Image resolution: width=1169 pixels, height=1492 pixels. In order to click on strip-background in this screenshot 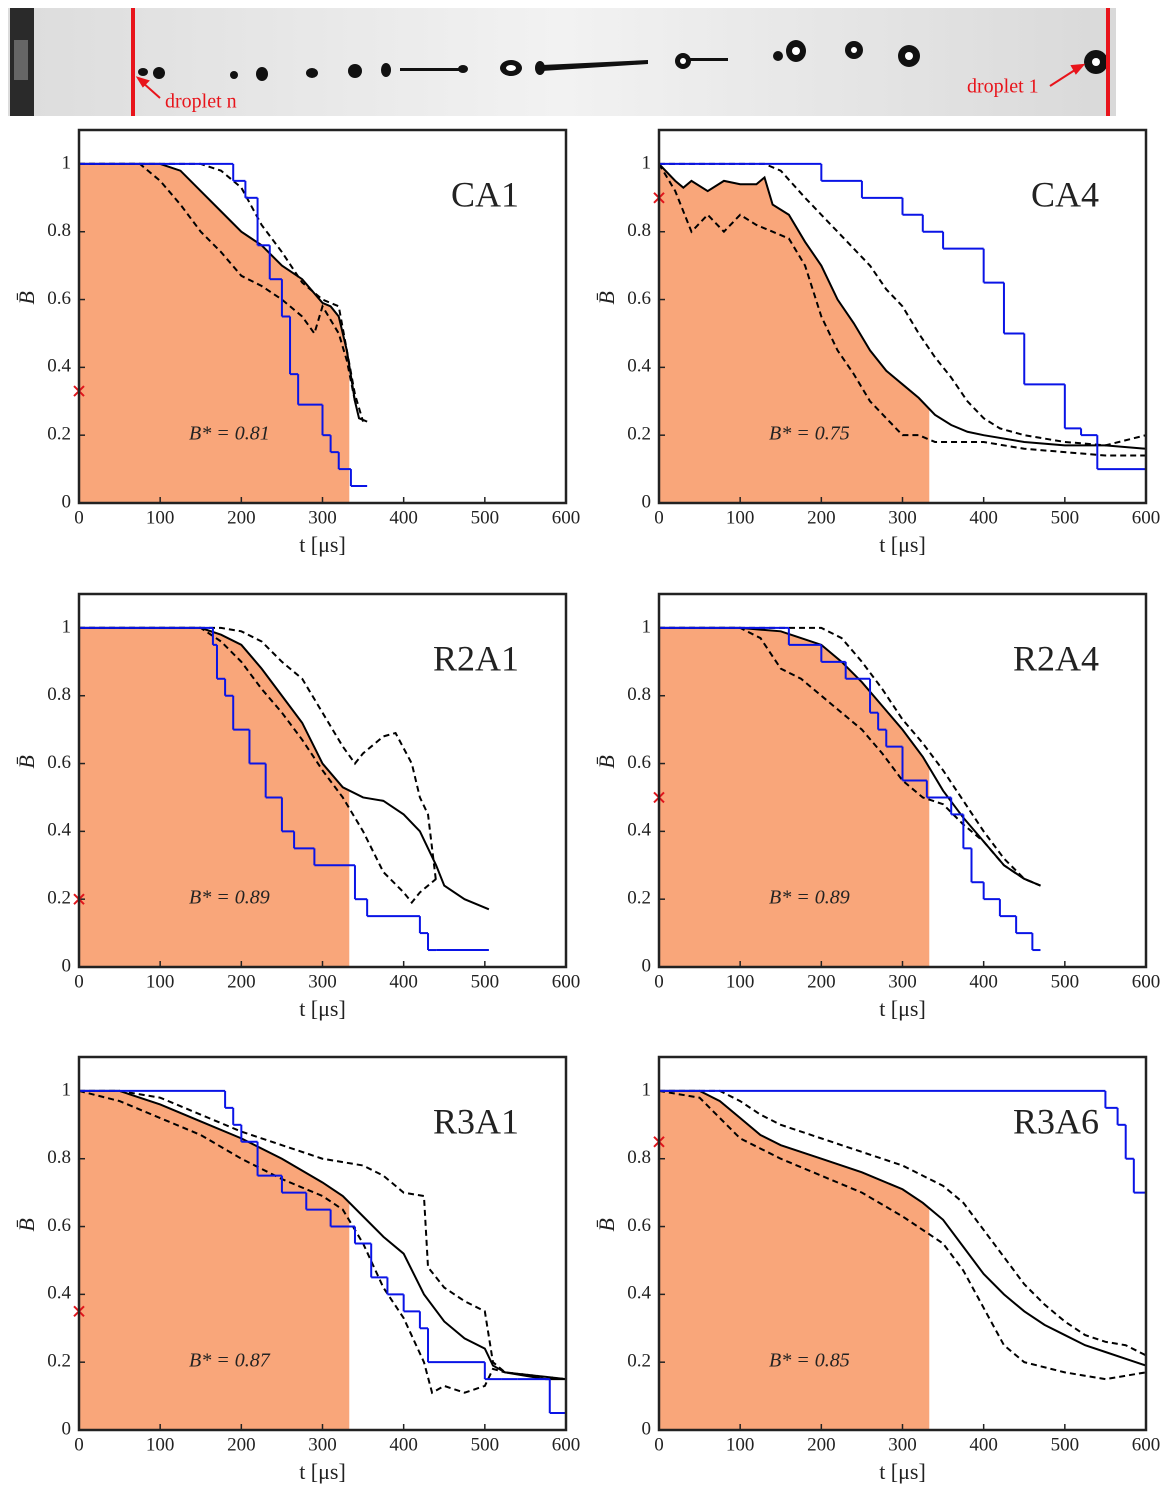, I will do `click(562, 62)`.